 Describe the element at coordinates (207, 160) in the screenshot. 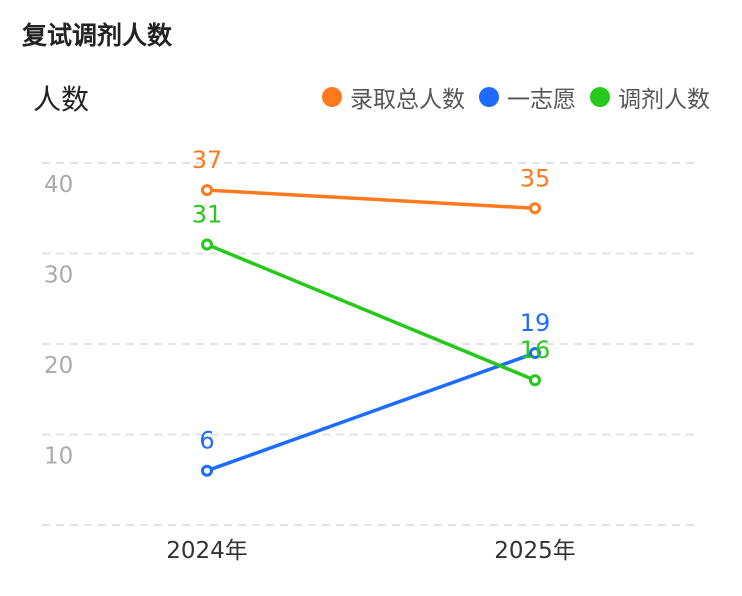

I see `data-label: 37` at that location.